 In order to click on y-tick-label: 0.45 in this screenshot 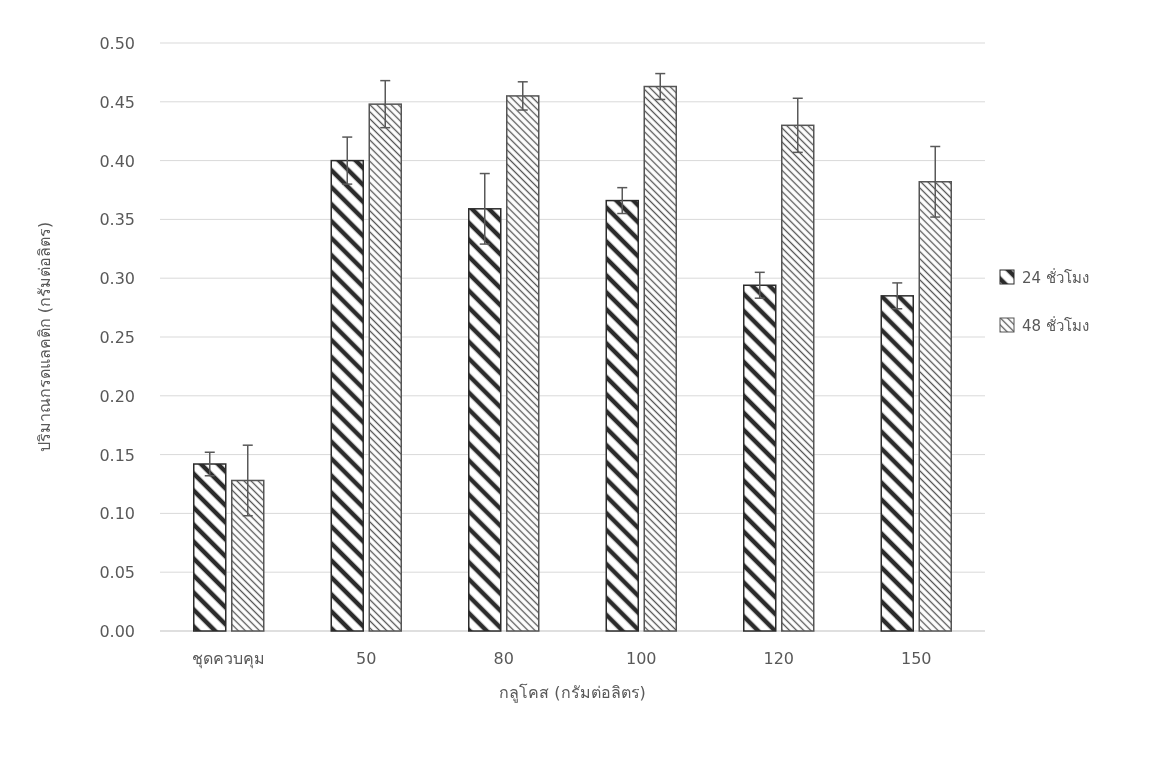, I will do `click(117, 102)`.